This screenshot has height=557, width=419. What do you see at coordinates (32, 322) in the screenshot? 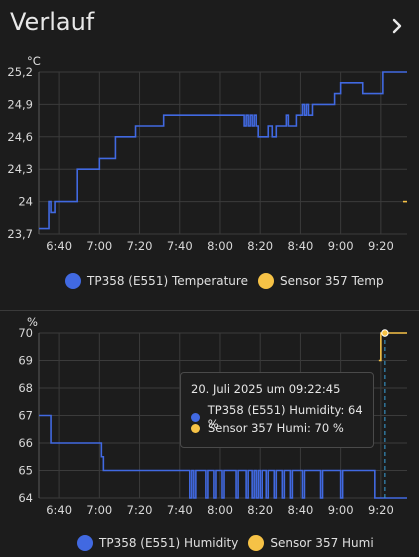
I see `unit-label: %` at bounding box center [32, 322].